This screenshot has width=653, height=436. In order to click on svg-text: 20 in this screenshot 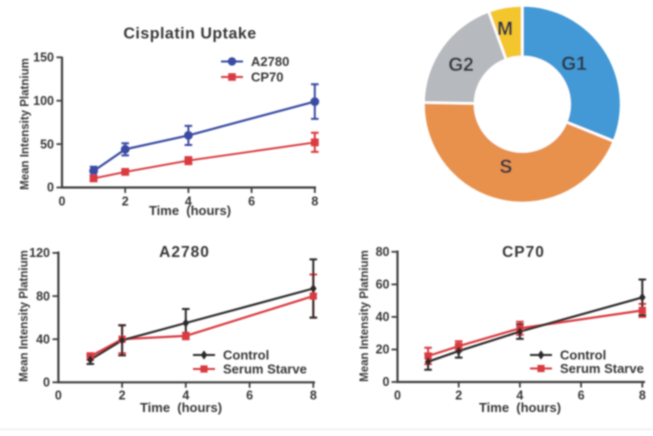, I will do `click(383, 350)`.